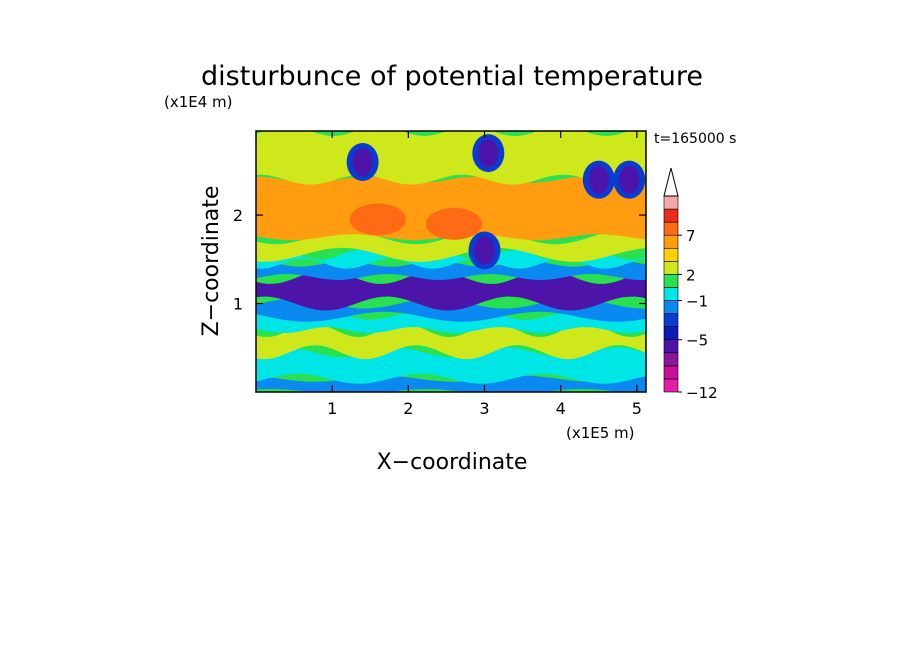 The image size is (904, 654). What do you see at coordinates (637, 408) in the screenshot?
I see `x-tick-label: 5` at bounding box center [637, 408].